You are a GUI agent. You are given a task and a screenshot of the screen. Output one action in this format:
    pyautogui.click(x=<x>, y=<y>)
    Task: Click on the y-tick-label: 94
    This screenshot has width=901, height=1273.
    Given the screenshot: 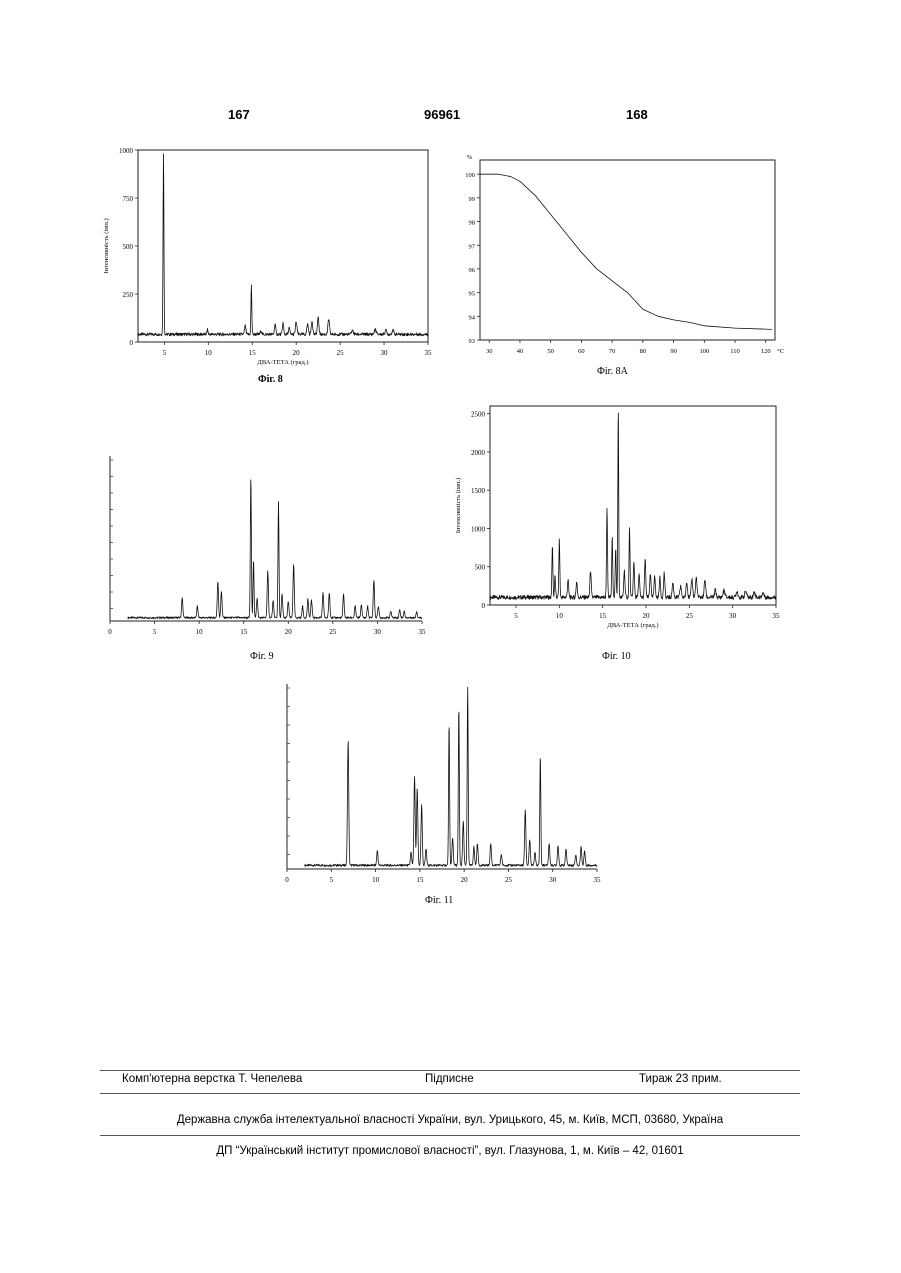 What is the action you would take?
    pyautogui.click(x=472, y=317)
    